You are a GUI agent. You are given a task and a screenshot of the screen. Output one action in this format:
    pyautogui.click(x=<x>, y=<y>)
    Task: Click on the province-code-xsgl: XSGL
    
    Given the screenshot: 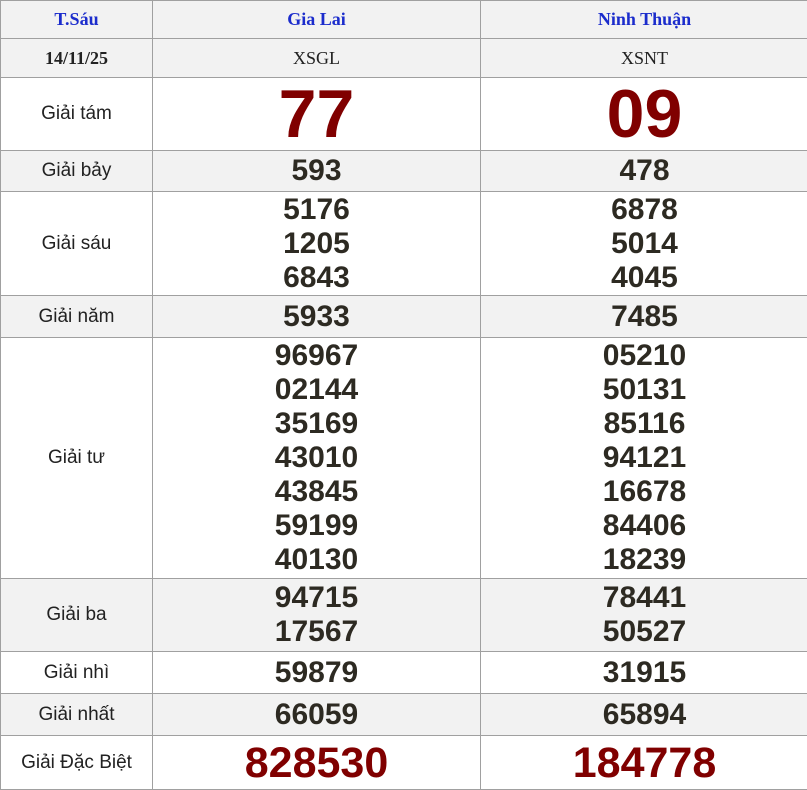 What is the action you would take?
    pyautogui.click(x=317, y=58)
    